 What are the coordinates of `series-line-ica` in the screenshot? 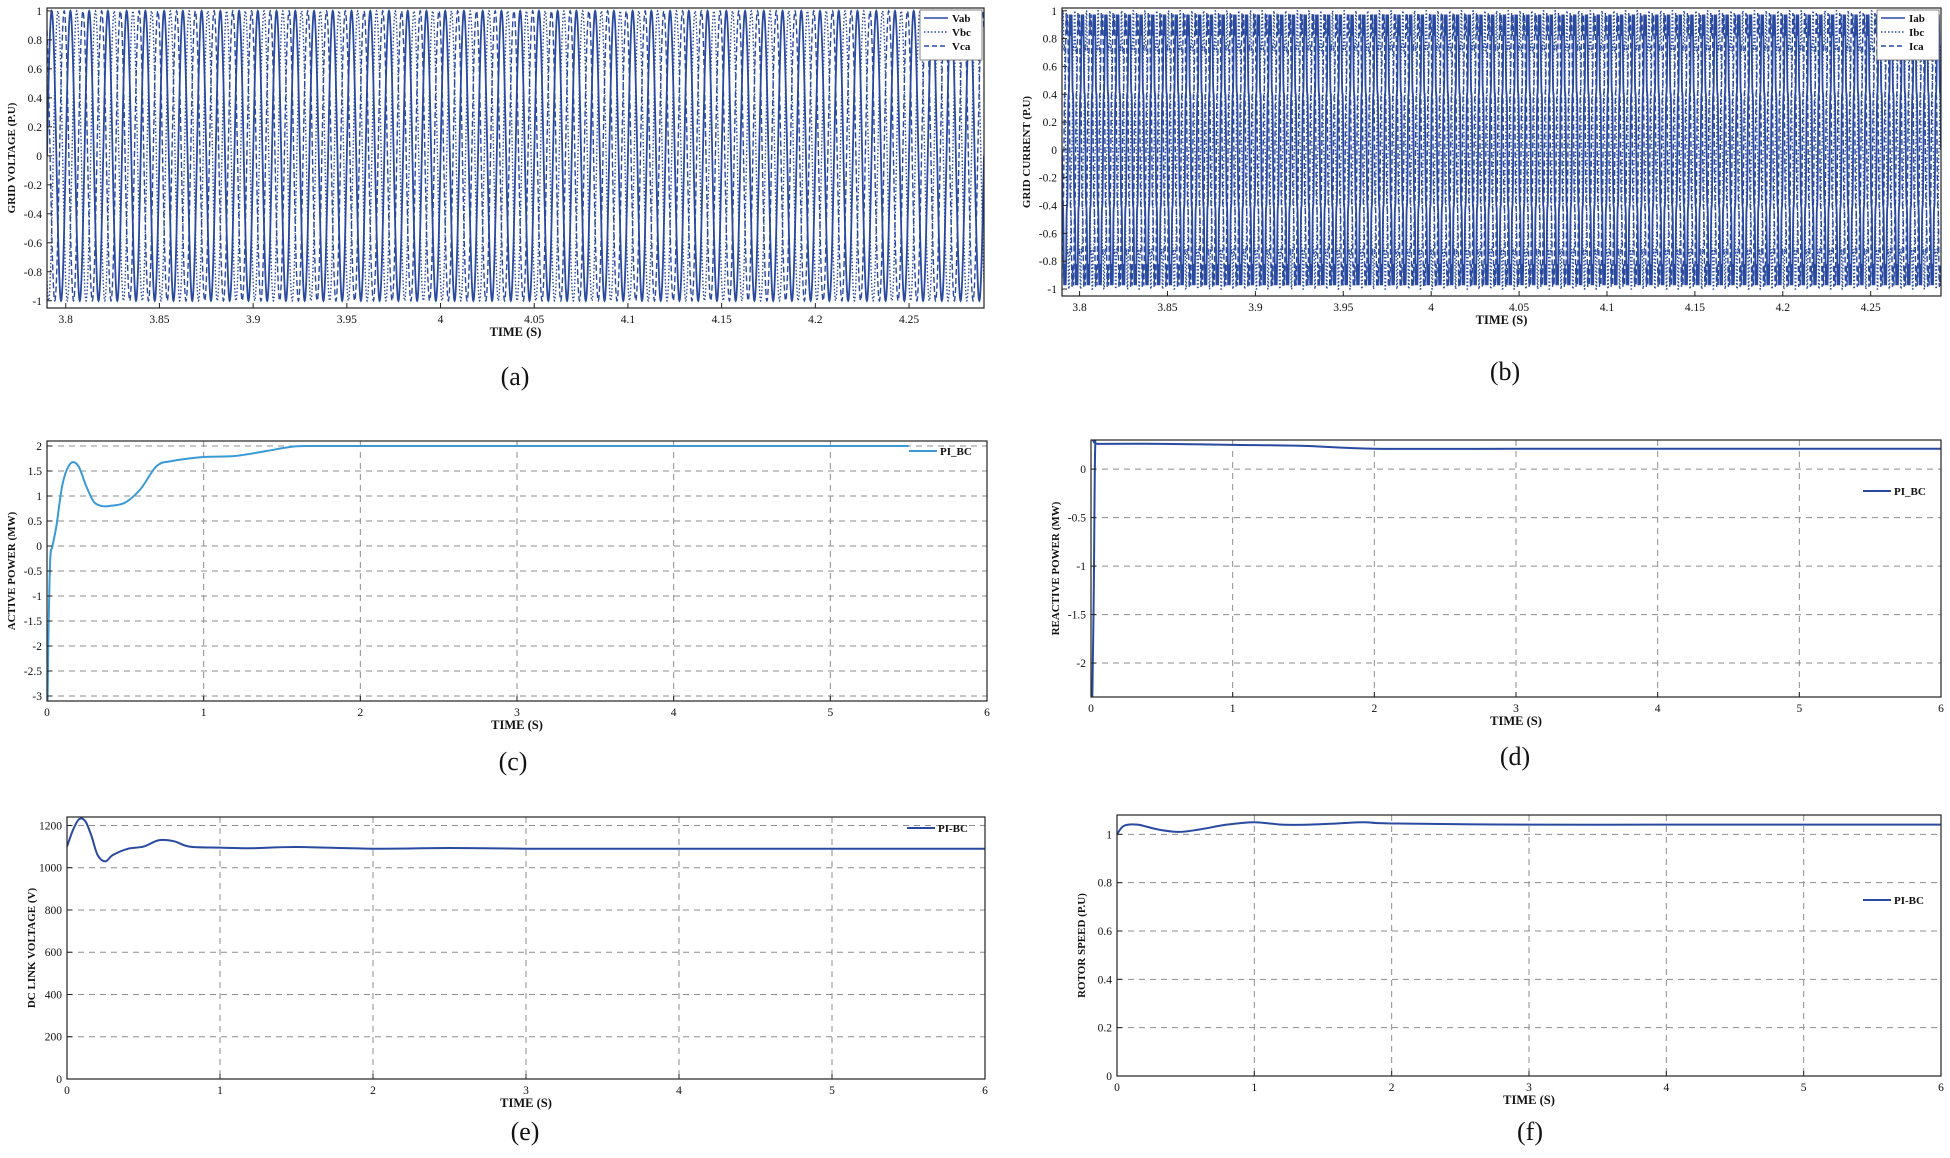 It's located at (1501, 149).